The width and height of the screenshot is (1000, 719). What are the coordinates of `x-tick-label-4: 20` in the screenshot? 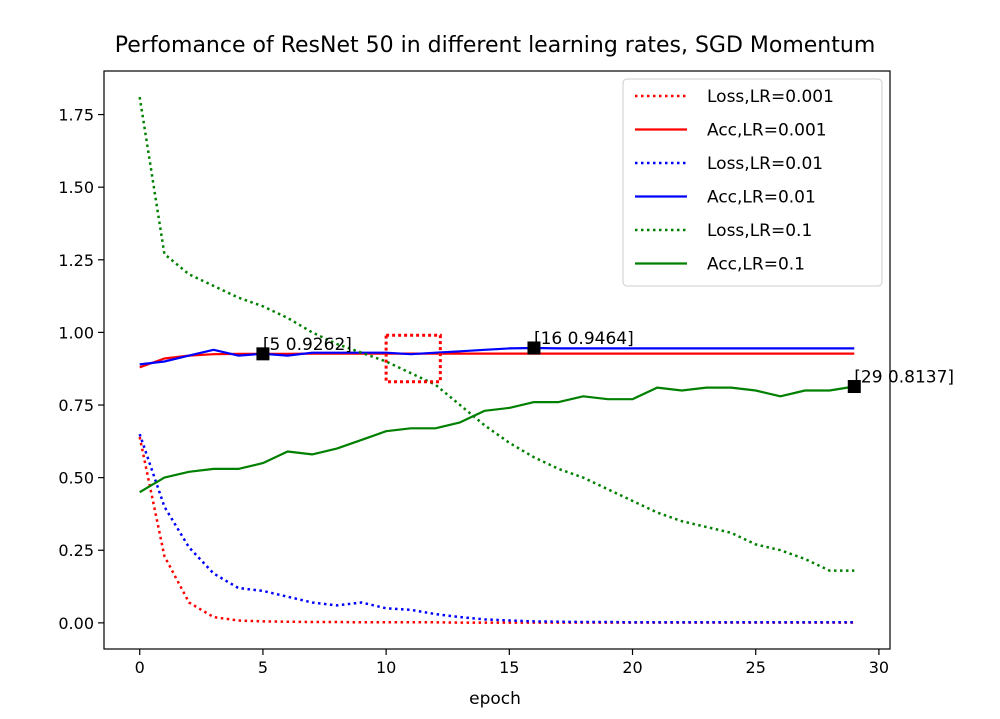 It's located at (632, 667).